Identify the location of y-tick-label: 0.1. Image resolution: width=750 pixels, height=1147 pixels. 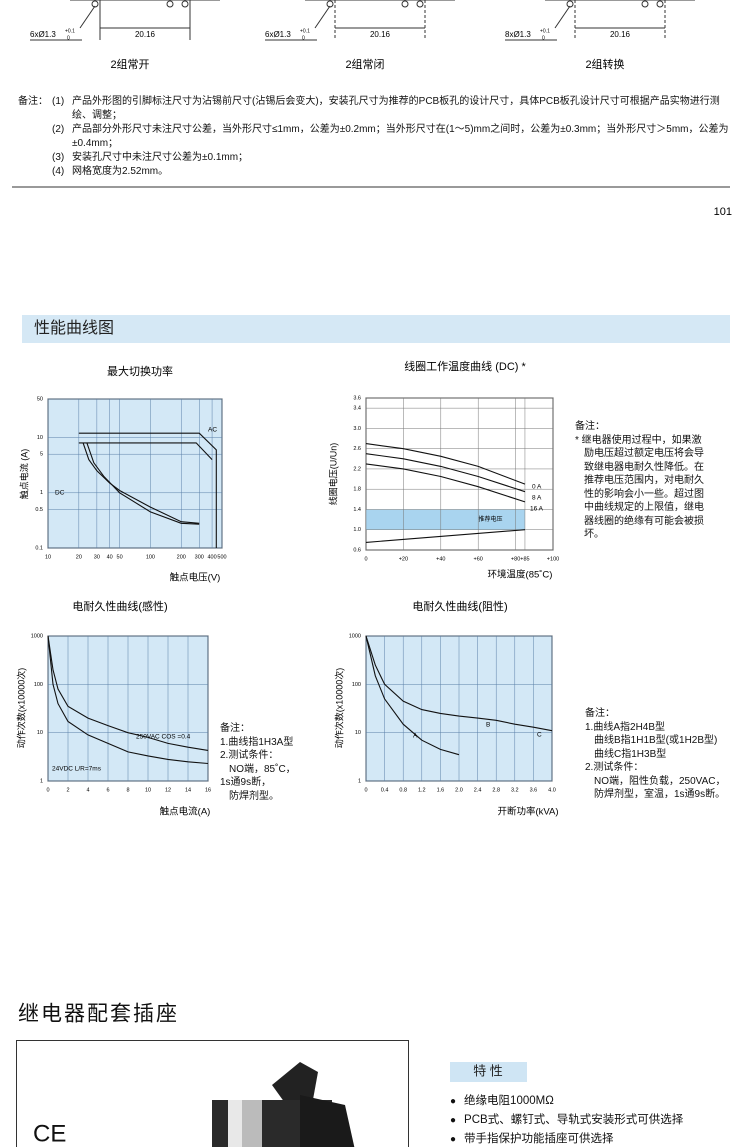
(39, 548).